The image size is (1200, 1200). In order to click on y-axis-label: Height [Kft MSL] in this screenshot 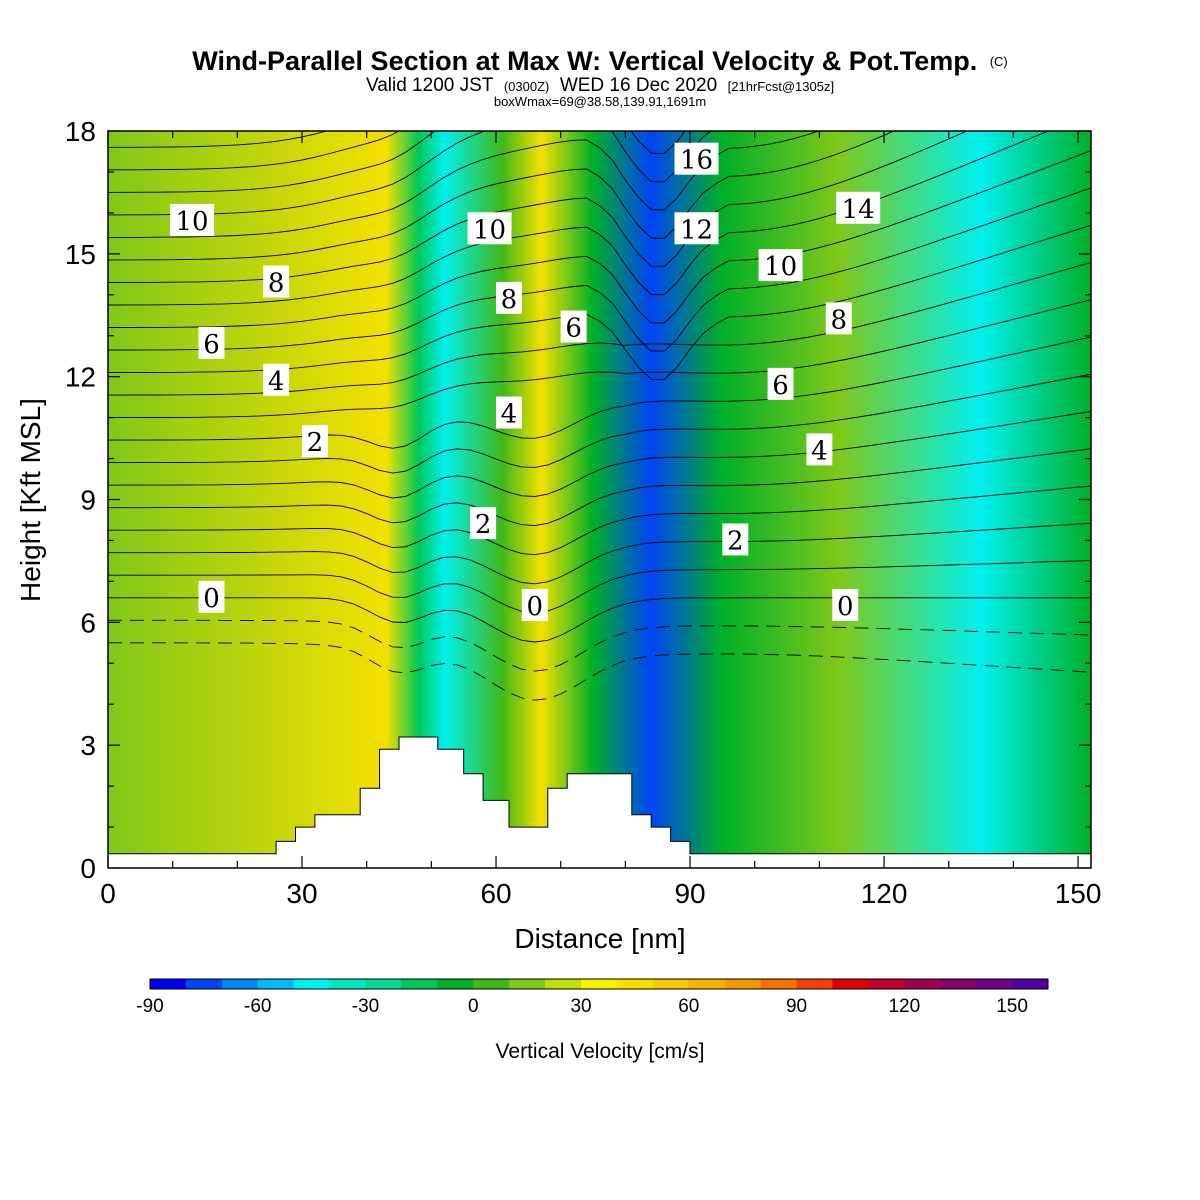, I will do `click(30, 500)`.